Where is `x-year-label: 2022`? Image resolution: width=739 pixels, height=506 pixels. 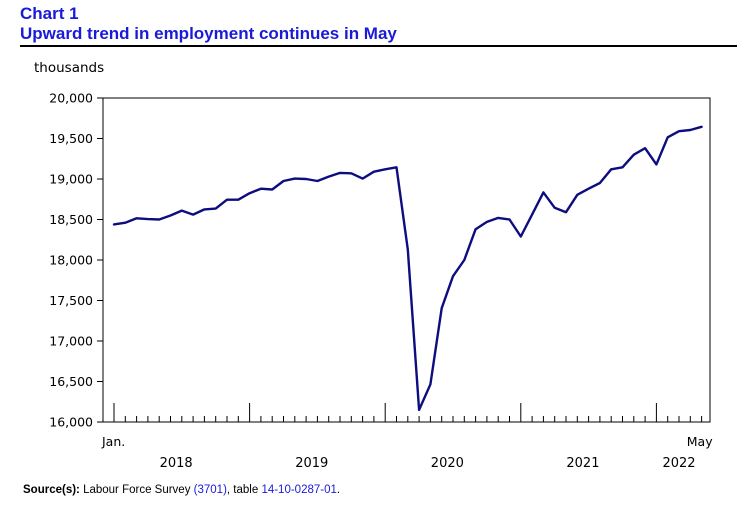
x-year-label: 2022 is located at coordinates (678, 463).